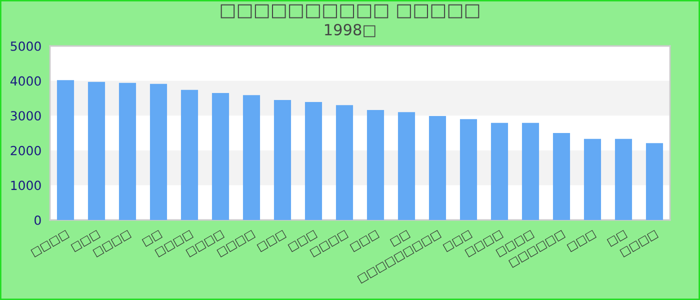 The width and height of the screenshot is (700, 300). What do you see at coordinates (25, 151) in the screenshot?
I see `y-tick-label: 2000` at bounding box center [25, 151].